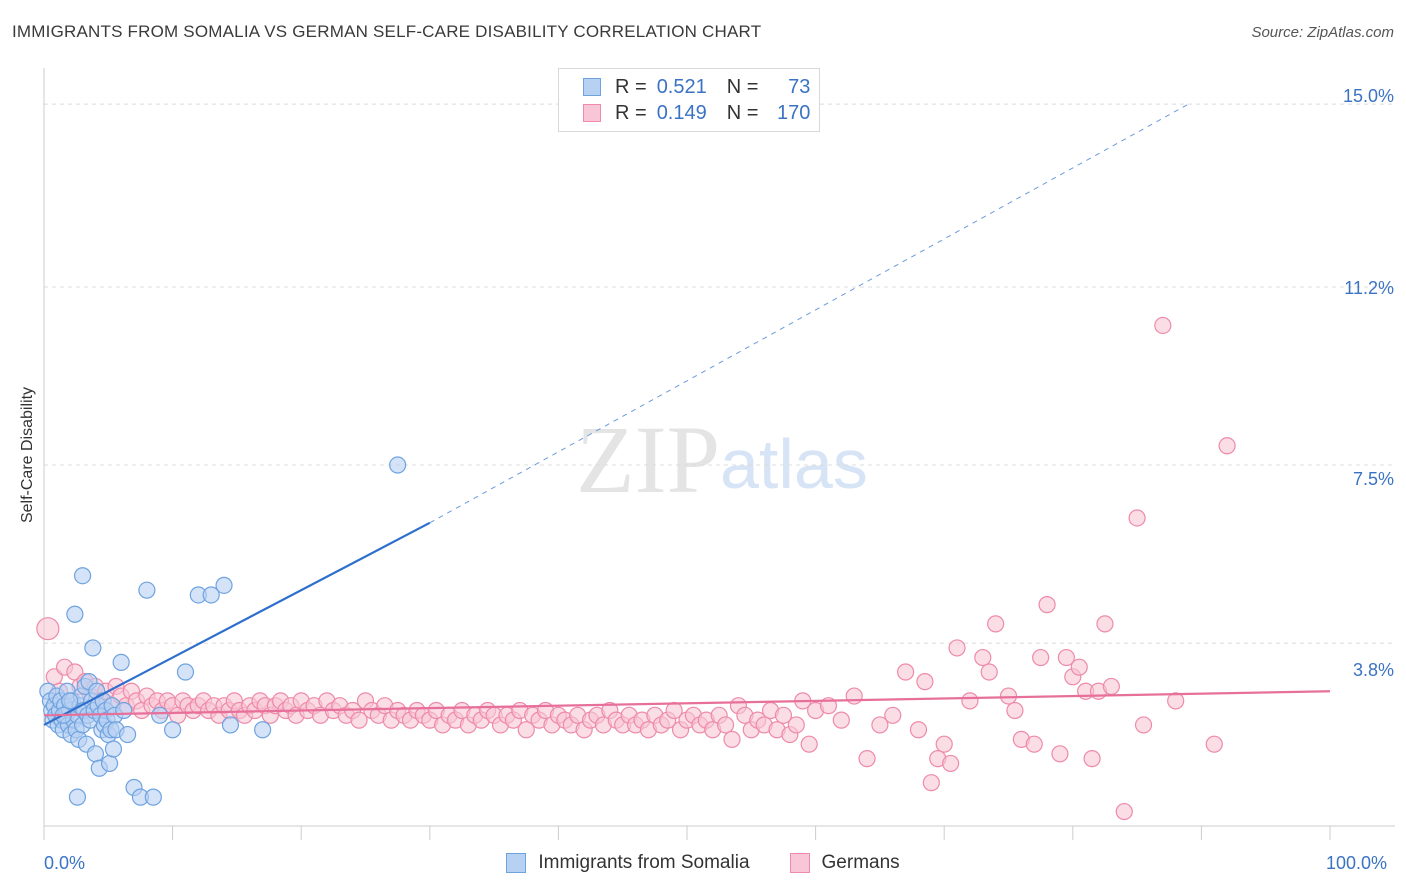 Image resolution: width=1406 pixels, height=892 pixels. I want to click on somalia-trend-line, so click(237, 623).